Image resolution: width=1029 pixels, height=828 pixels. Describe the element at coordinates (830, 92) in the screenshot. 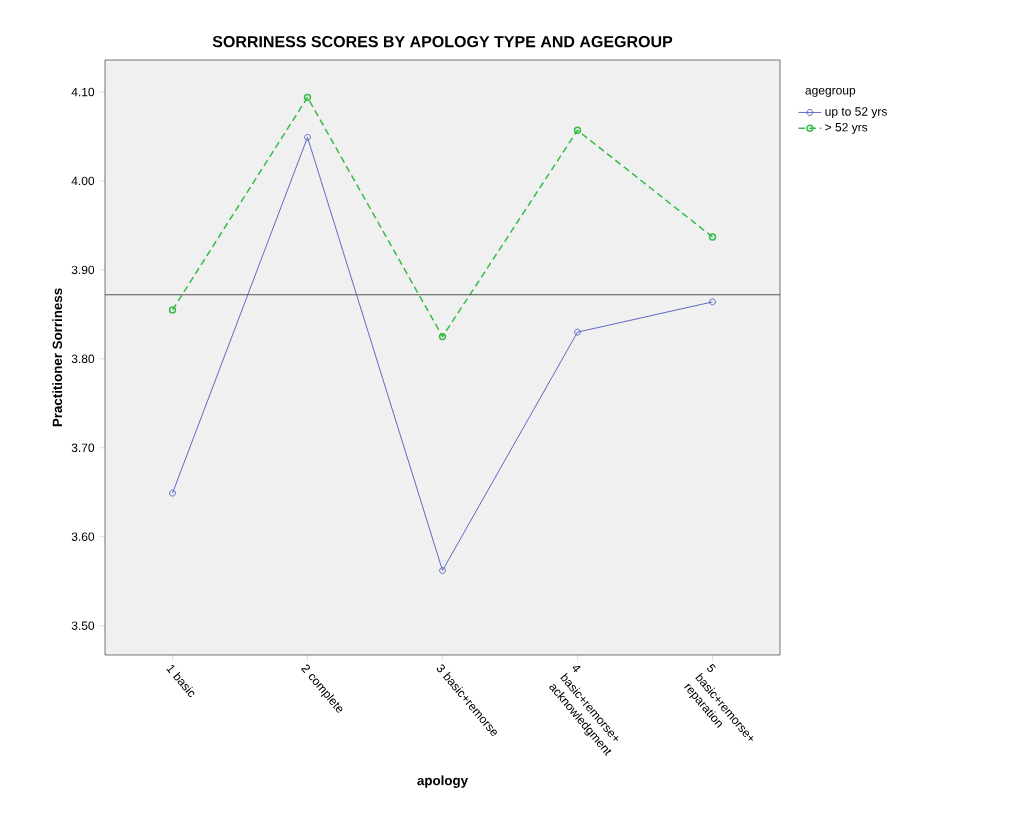

I see `legend-title: agegroup` at that location.